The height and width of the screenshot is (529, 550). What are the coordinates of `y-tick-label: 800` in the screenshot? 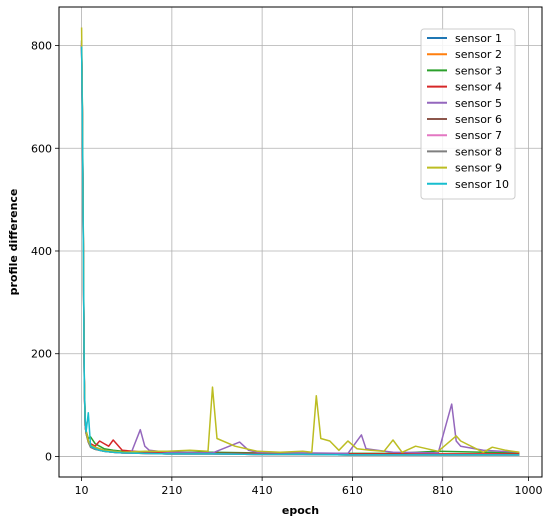 It's located at (41, 46).